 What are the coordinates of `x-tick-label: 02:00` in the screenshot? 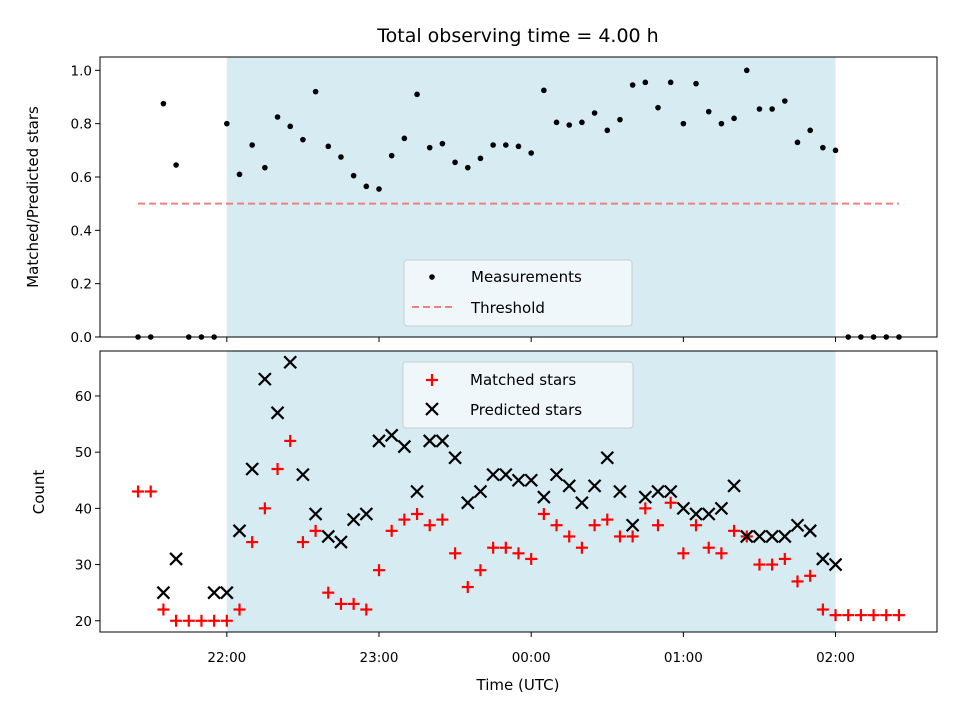 It's located at (835, 658).